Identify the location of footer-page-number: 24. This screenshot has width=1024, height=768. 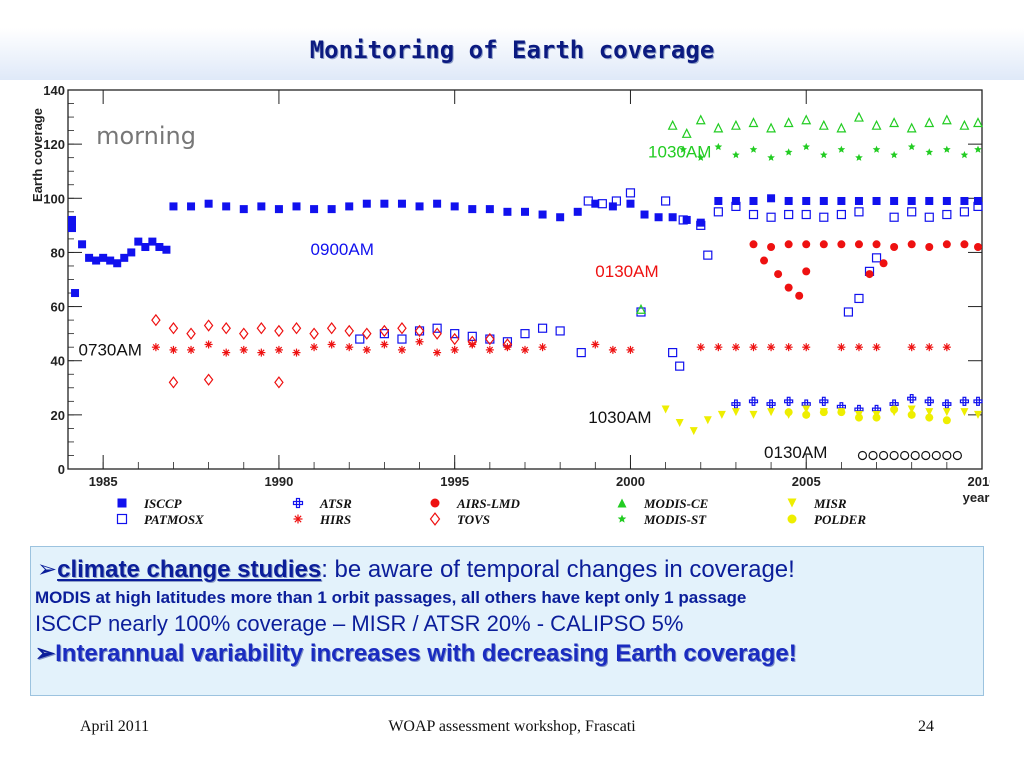
(926, 726).